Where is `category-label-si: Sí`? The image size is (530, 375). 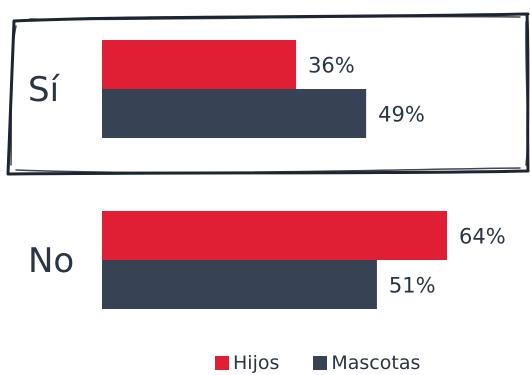
category-label-si: Sí is located at coordinates (44, 90).